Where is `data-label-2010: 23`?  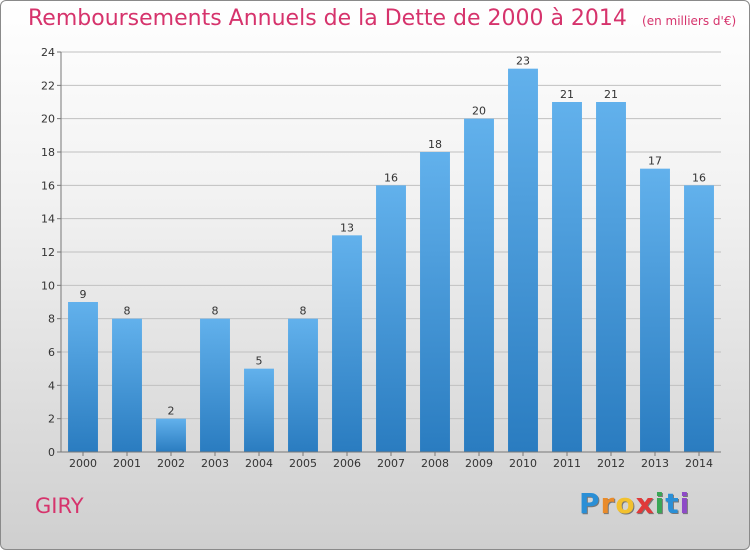 data-label-2010: 23 is located at coordinates (523, 61).